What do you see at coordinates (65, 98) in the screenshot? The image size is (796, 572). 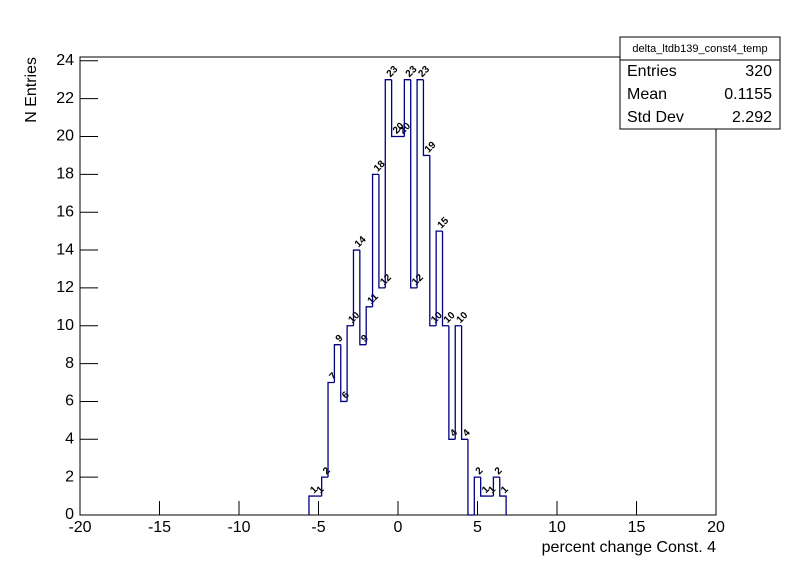 I see `y-tick-label: 22` at bounding box center [65, 98].